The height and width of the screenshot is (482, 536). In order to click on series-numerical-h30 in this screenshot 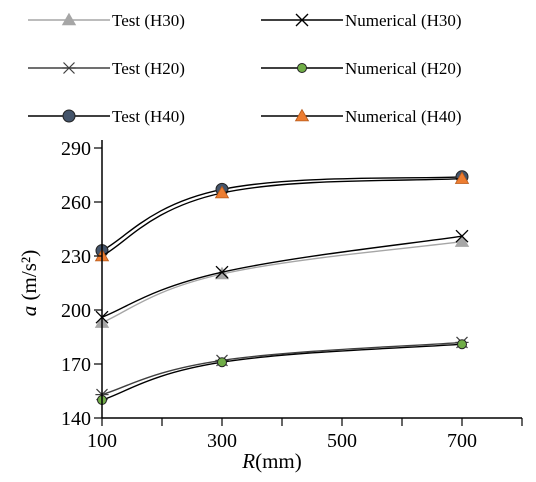, I will do `click(282, 276)`.